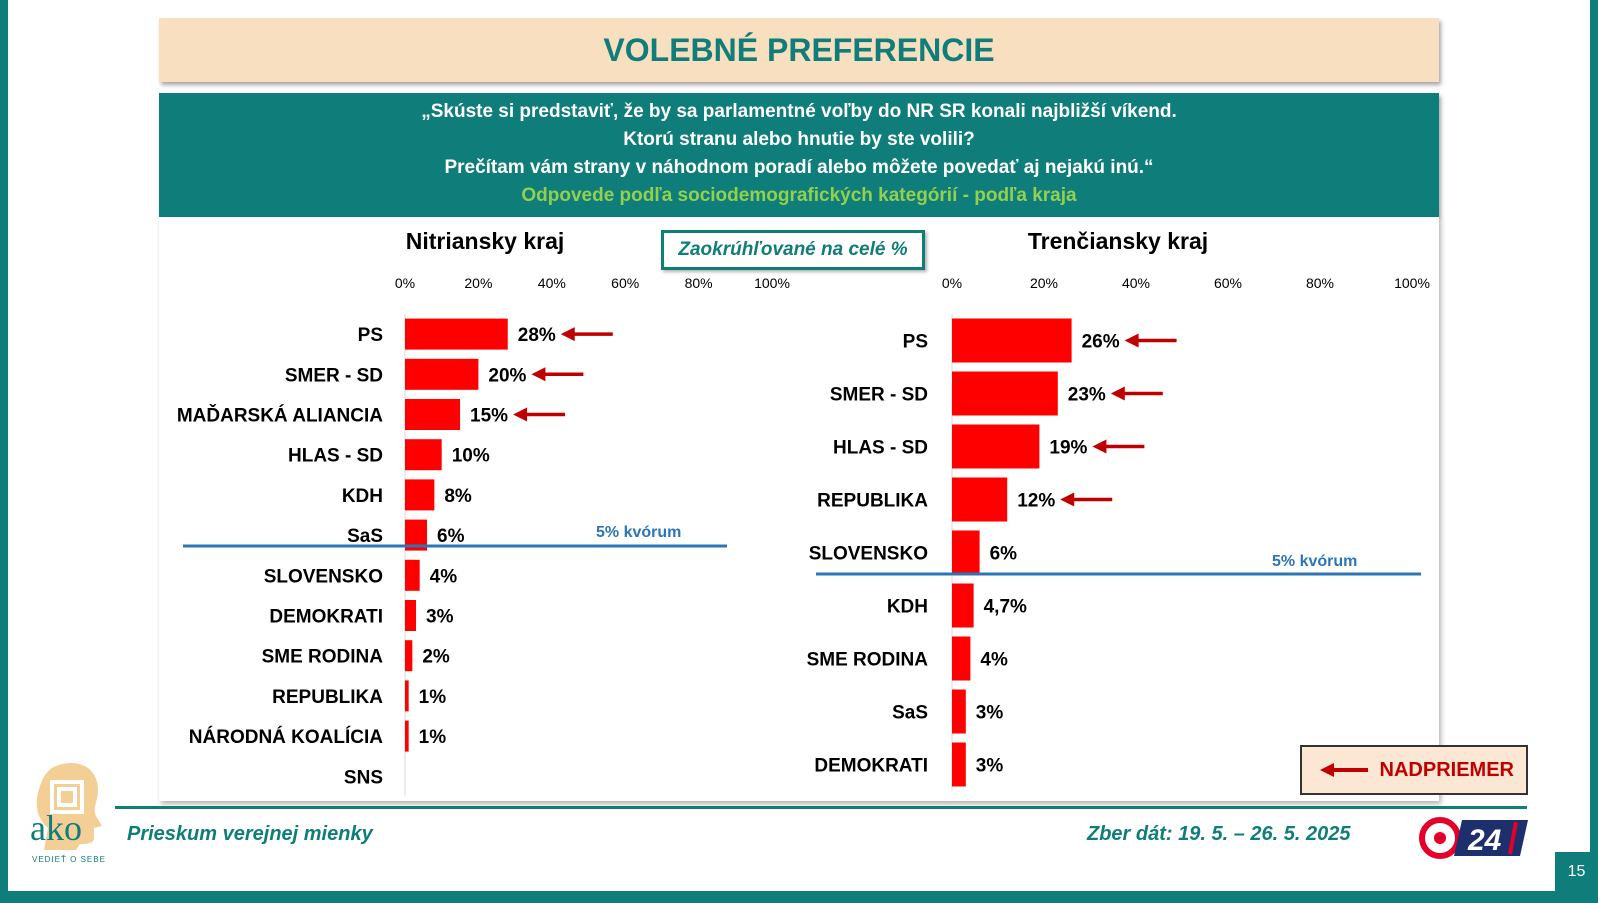 This screenshot has height=903, width=1598. I want to click on nitra-value-label: 8%, so click(458, 496).